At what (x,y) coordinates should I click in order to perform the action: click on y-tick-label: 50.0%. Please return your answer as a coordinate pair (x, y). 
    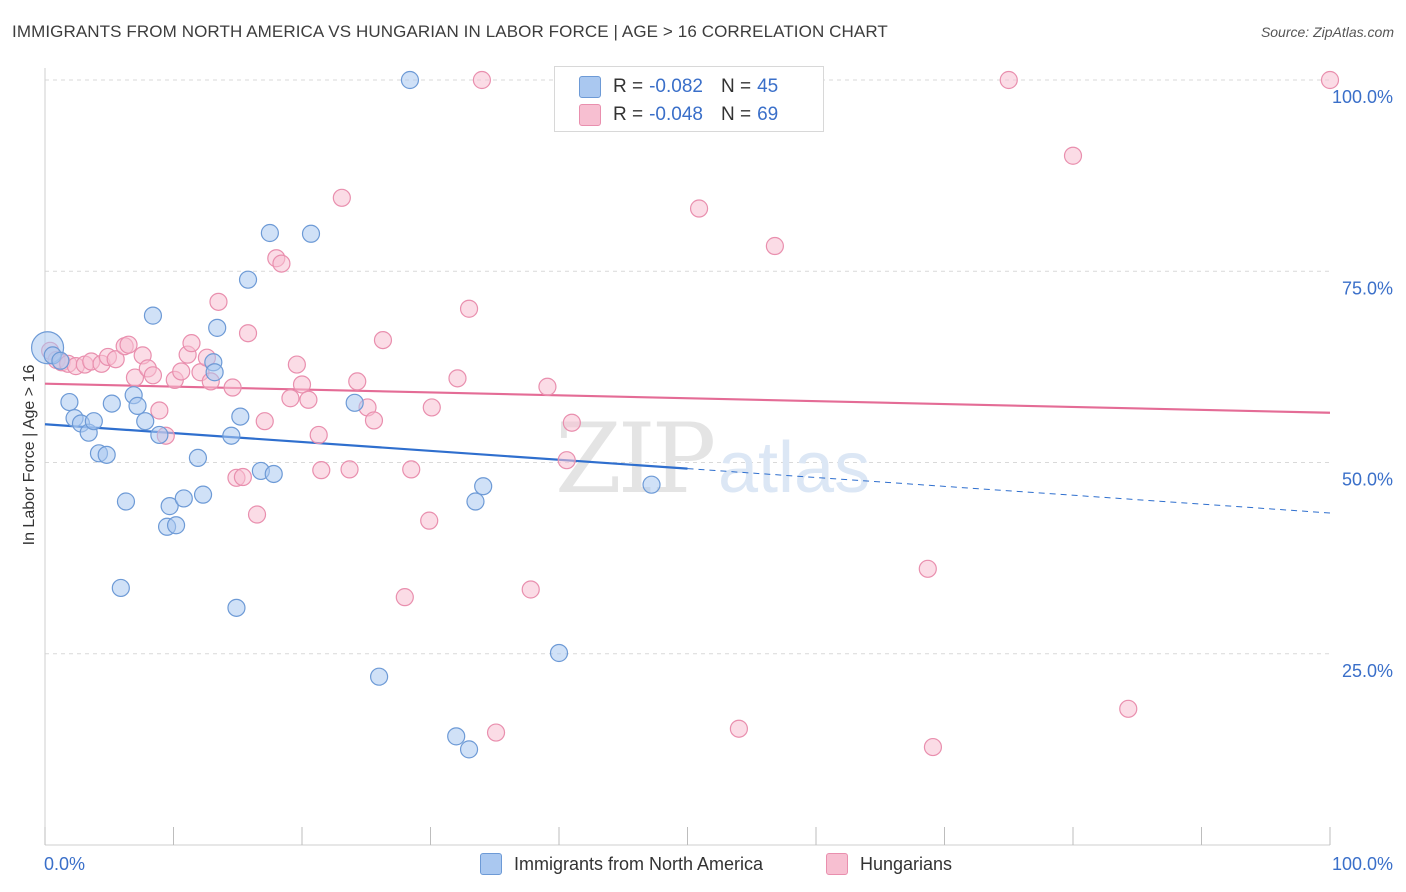
    Looking at the image, I should click on (1367, 480).